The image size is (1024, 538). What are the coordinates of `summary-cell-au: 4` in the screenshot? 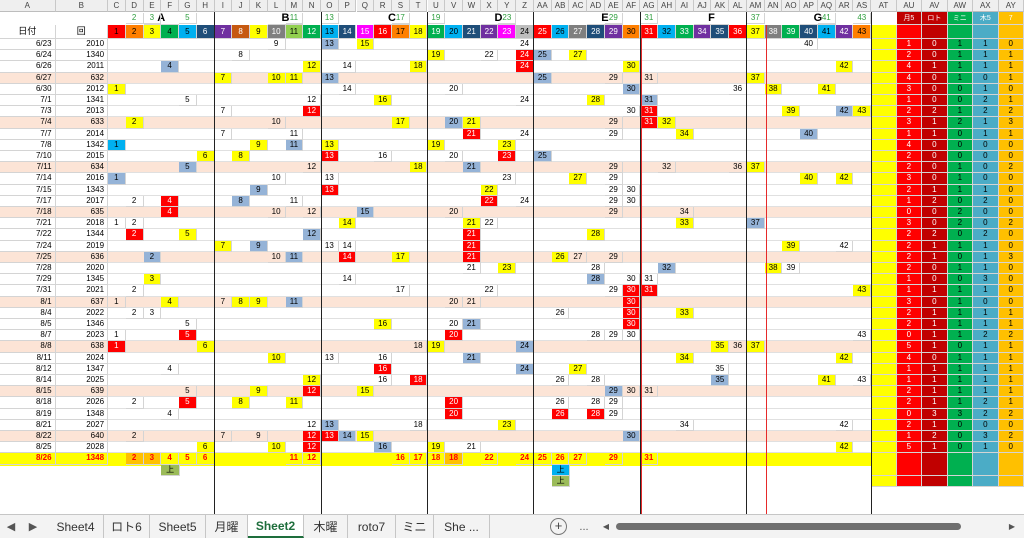 It's located at (909, 358).